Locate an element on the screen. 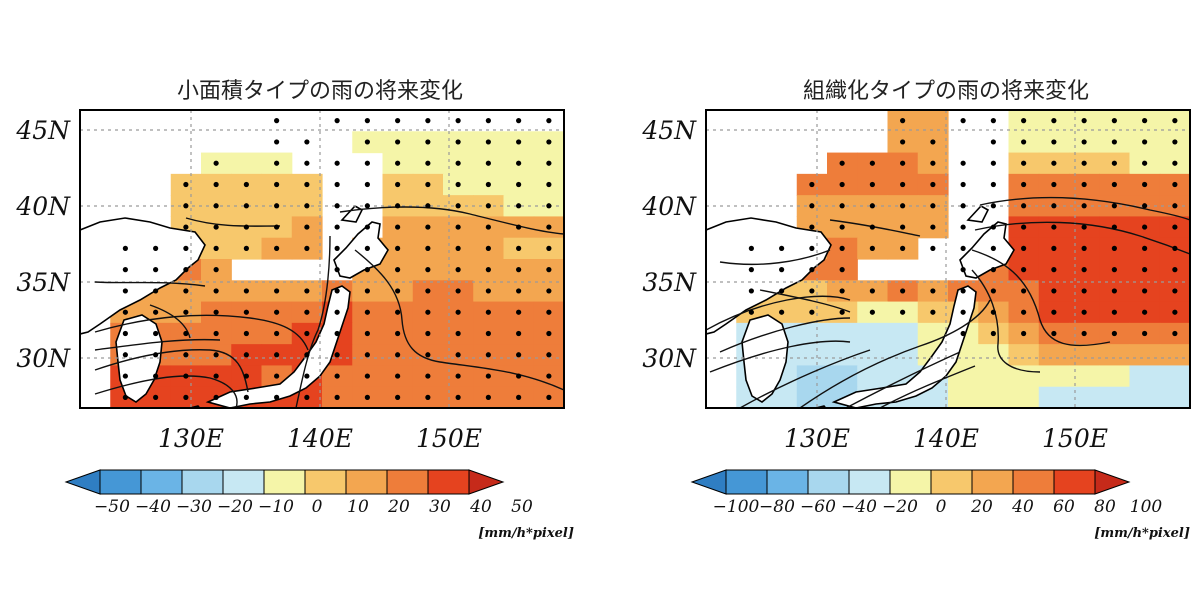 The image size is (1200, 600). left-lat-45: 45N is located at coordinates (43, 130).